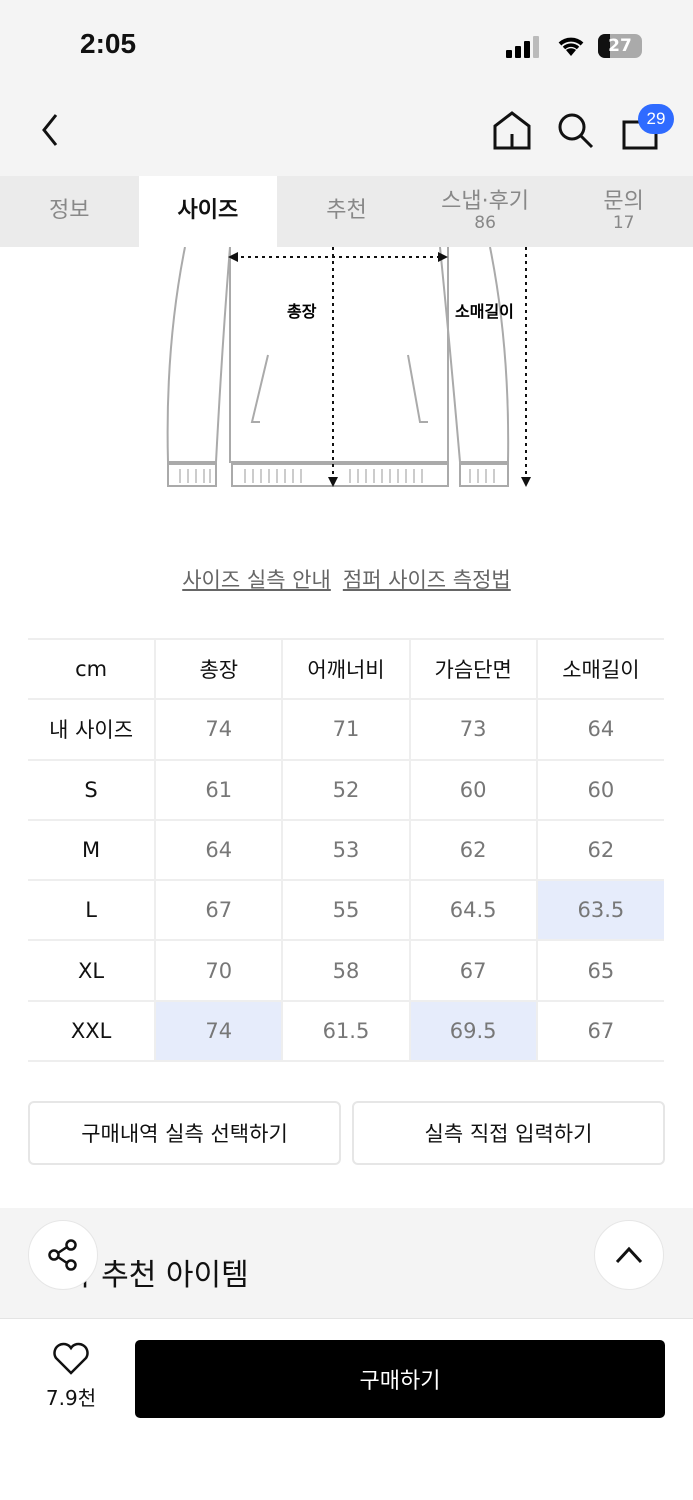 This screenshot has height=1500, width=693. I want to click on battery-level: 27, so click(620, 46).